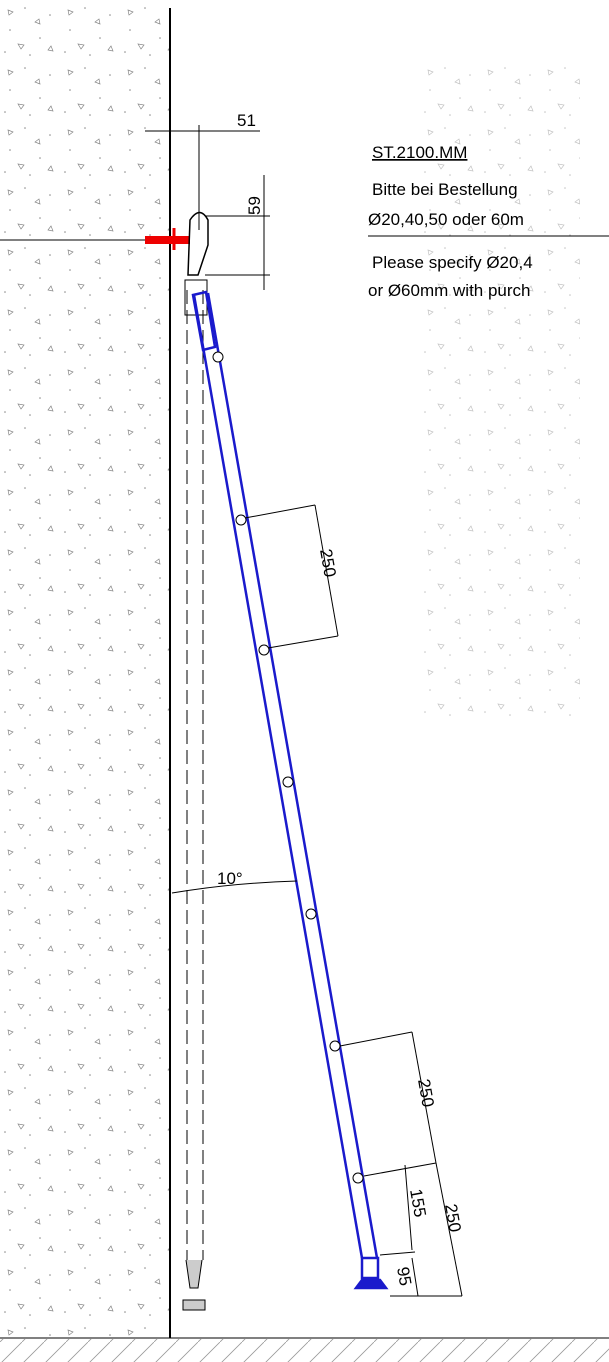 The image size is (609, 1362). I want to click on stowed-foot, so click(194, 1285).